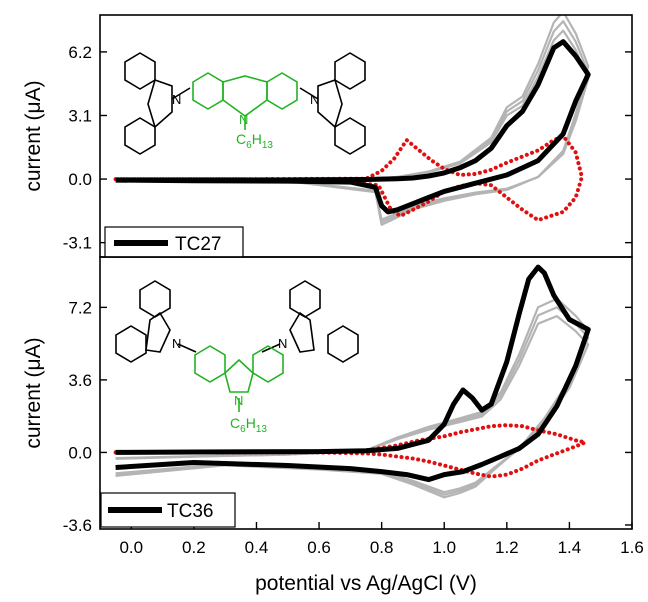 This screenshot has height=602, width=648. I want to click on bottom-ytick-label: 7.2, so click(80, 307).